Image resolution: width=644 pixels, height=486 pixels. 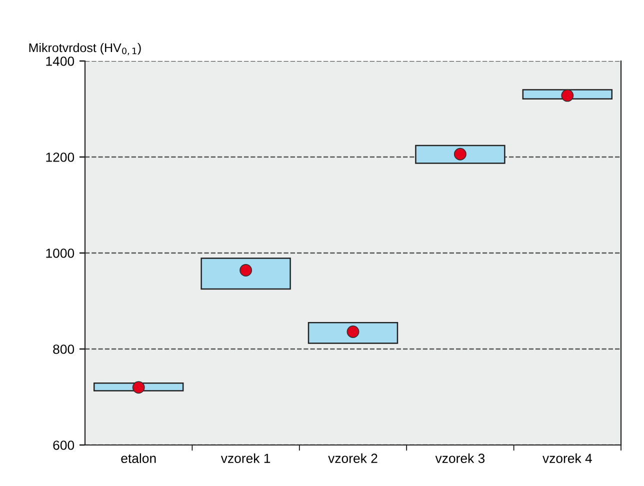 What do you see at coordinates (353, 458) in the screenshot?
I see `x-tick-label: vzorek 2` at bounding box center [353, 458].